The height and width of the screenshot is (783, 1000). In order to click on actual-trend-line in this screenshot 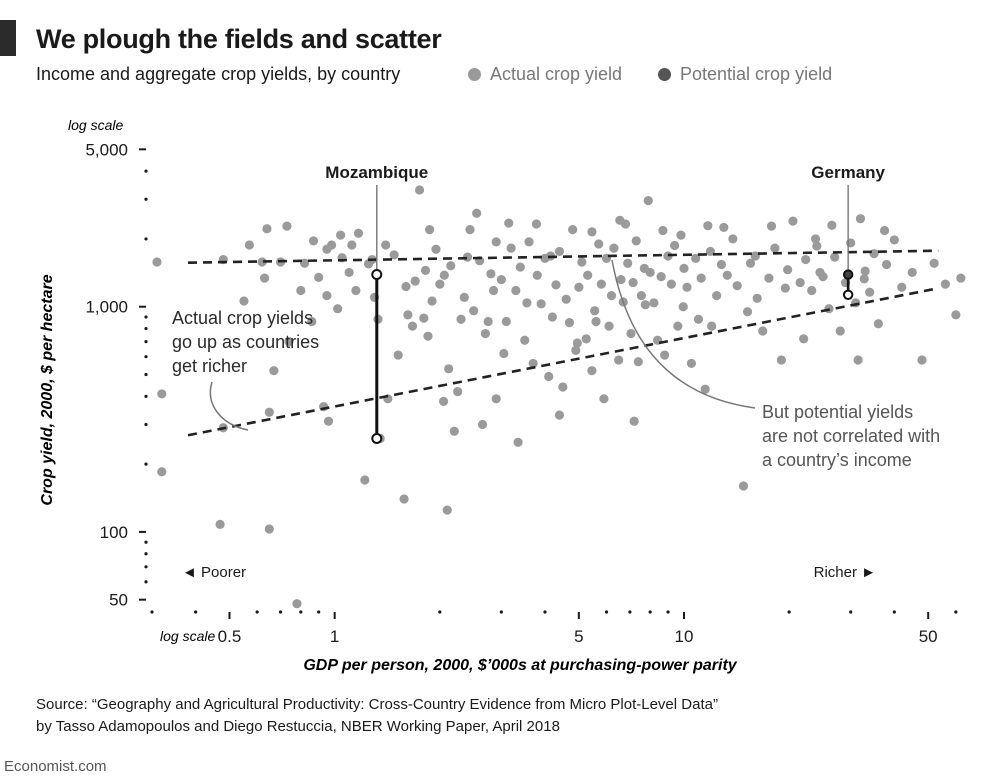, I will do `click(563, 361)`.